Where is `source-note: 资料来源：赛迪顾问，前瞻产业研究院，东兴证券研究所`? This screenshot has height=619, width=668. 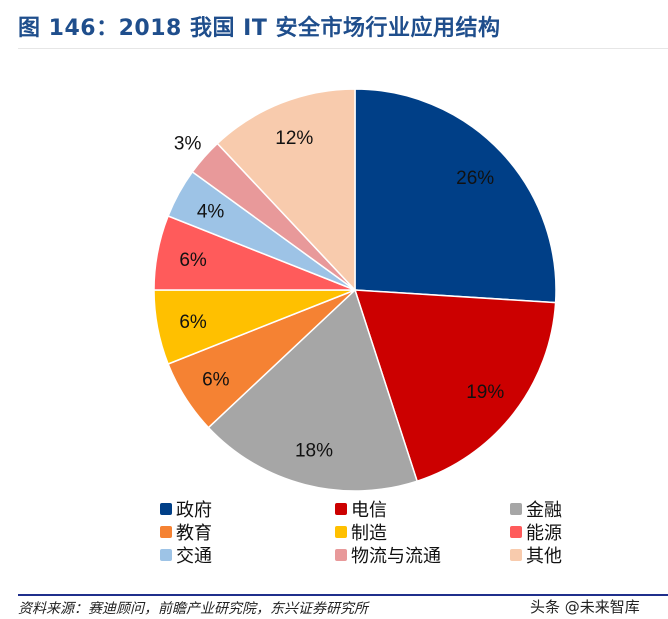 source-note: 资料来源：赛迪顾问，前瞻产业研究院，东兴证券研究所 is located at coordinates (193, 609).